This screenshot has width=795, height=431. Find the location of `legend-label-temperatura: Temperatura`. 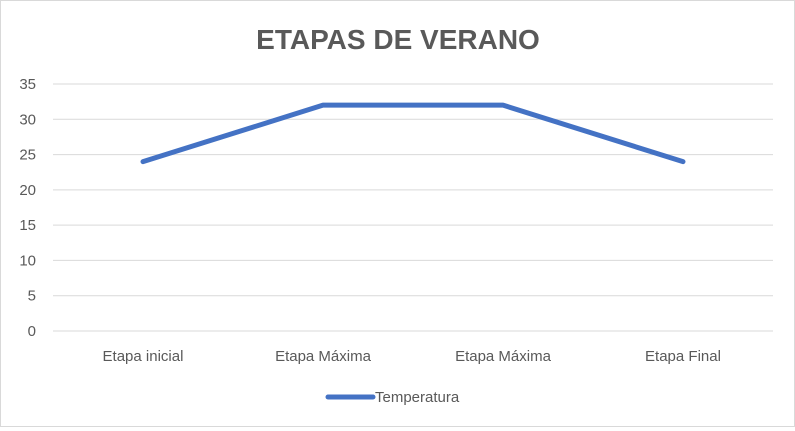

legend-label-temperatura: Temperatura is located at coordinates (417, 397).